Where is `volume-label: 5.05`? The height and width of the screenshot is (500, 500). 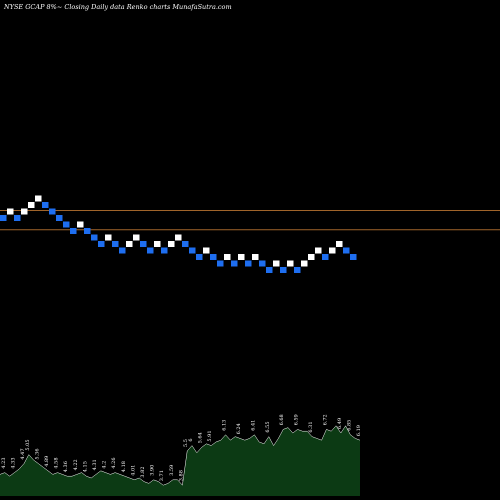 volume-label: 5.05 is located at coordinates (28, 444).